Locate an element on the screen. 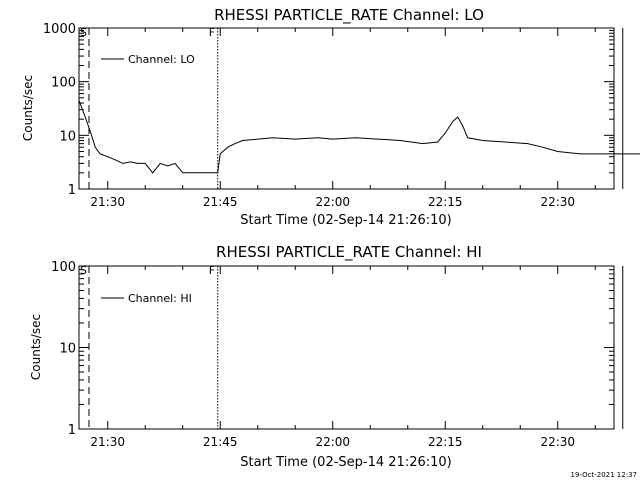 The height and width of the screenshot is (480, 640). footer-timestamp: 19-Oct-2021 12:37 is located at coordinates (604, 475).